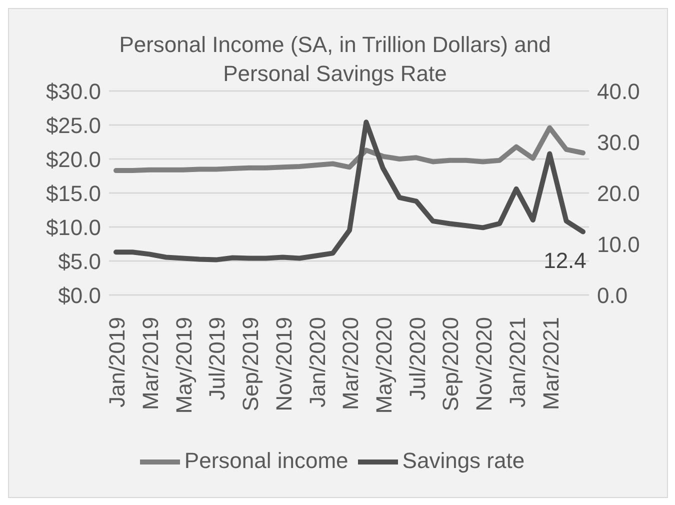  I want to click on y-tick-label: $0.0, so click(79, 295).